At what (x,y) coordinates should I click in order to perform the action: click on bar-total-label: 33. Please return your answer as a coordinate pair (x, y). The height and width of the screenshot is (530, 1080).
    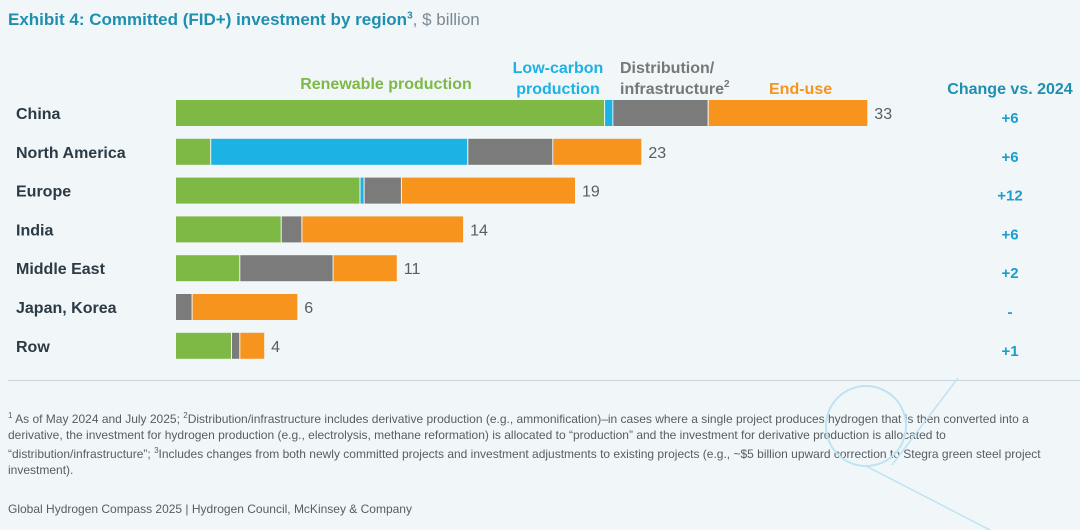
    Looking at the image, I should click on (883, 114).